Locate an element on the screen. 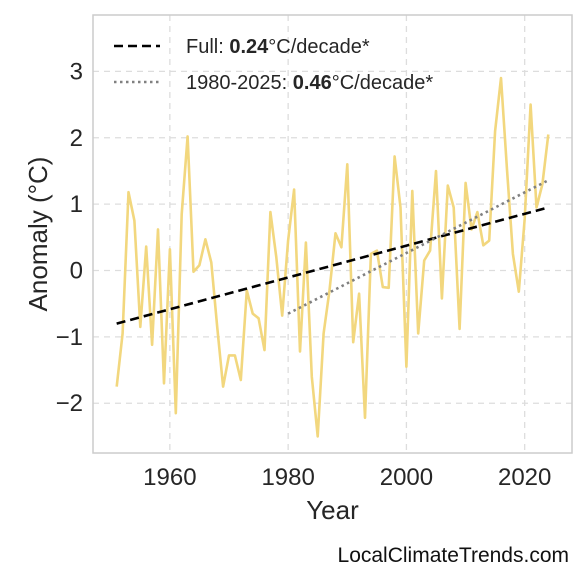  legend-full-rate: 0.24 is located at coordinates (249, 47).